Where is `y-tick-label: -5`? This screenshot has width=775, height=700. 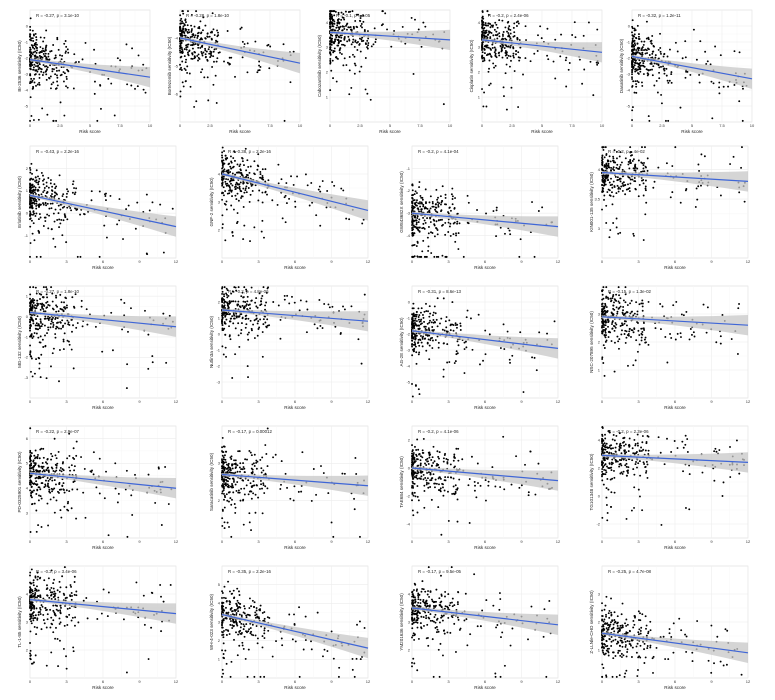
y-tick-label: -5 is located at coordinates (408, 381).